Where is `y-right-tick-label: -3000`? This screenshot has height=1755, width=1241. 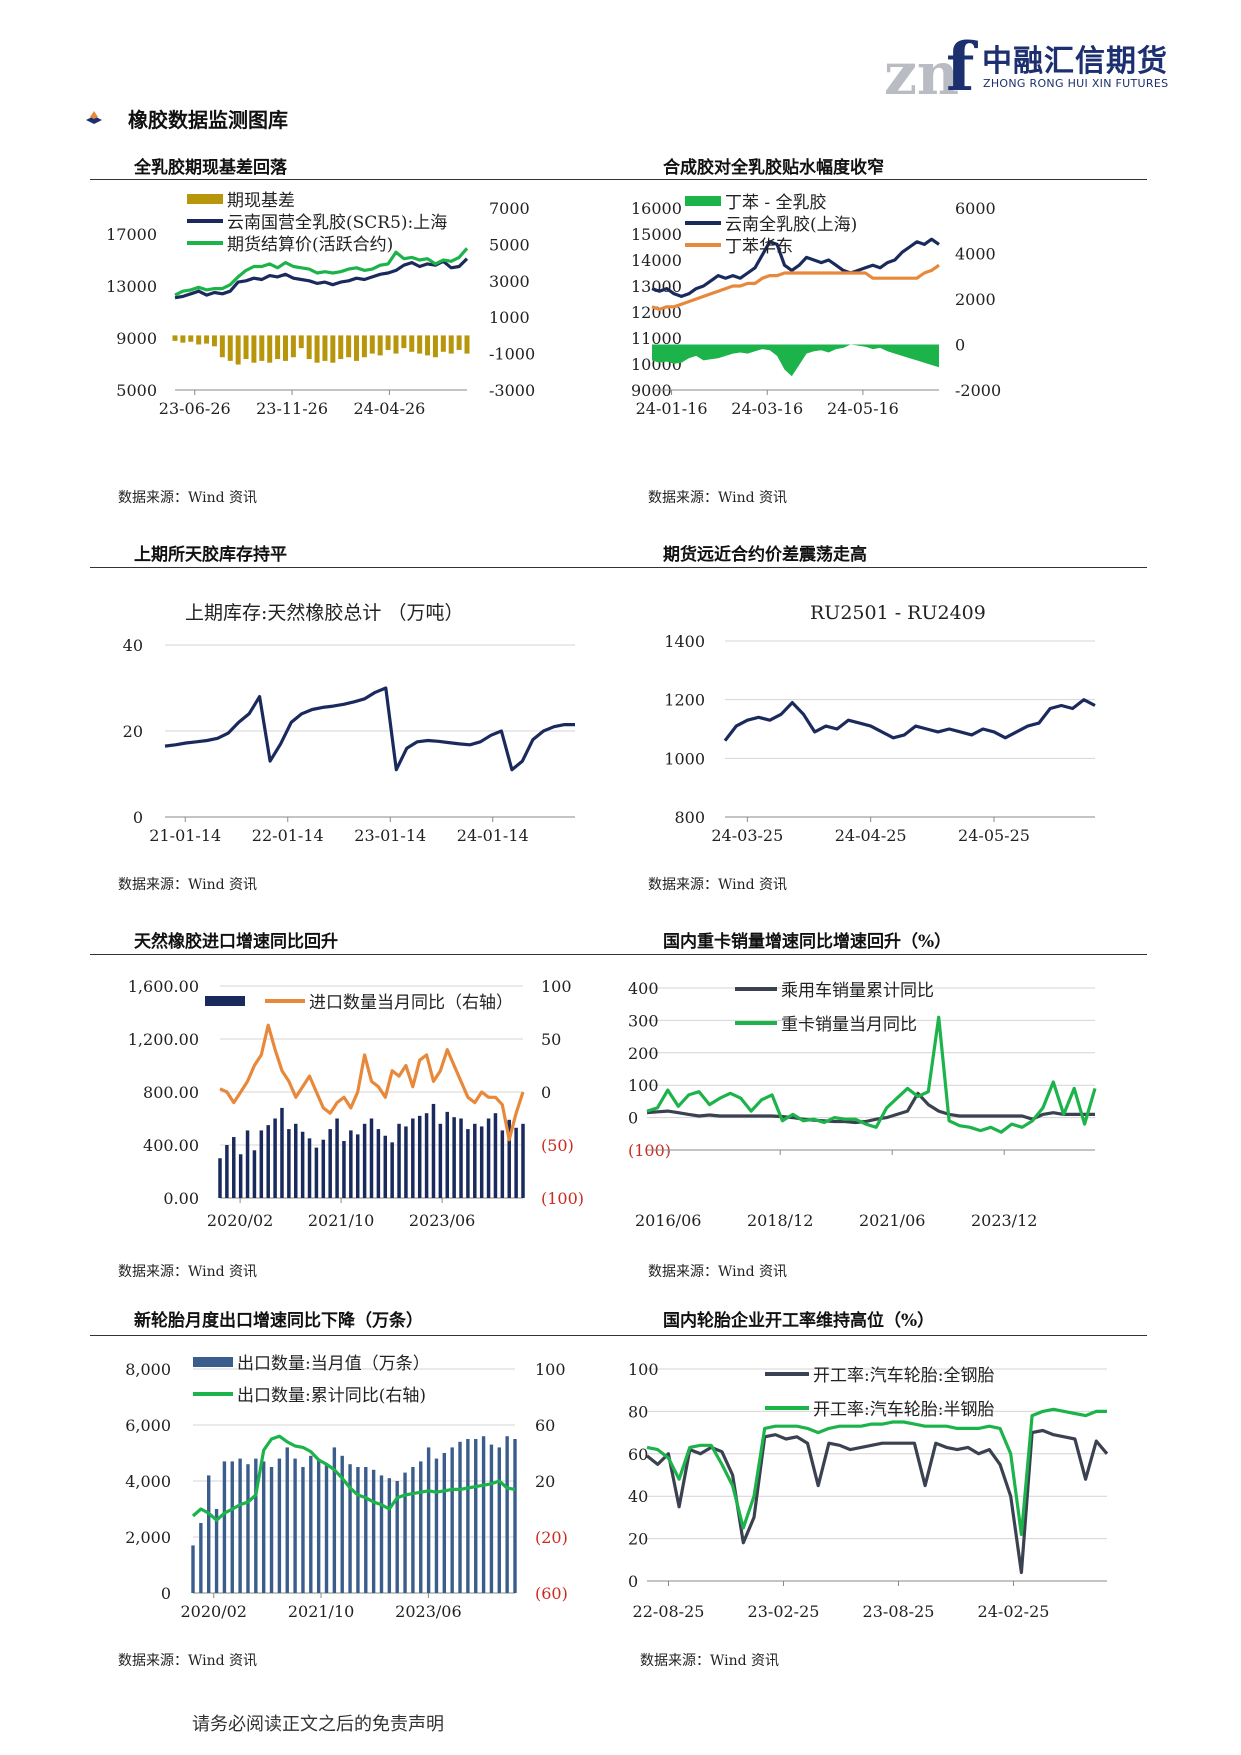
y-right-tick-label: -3000 is located at coordinates (512, 390).